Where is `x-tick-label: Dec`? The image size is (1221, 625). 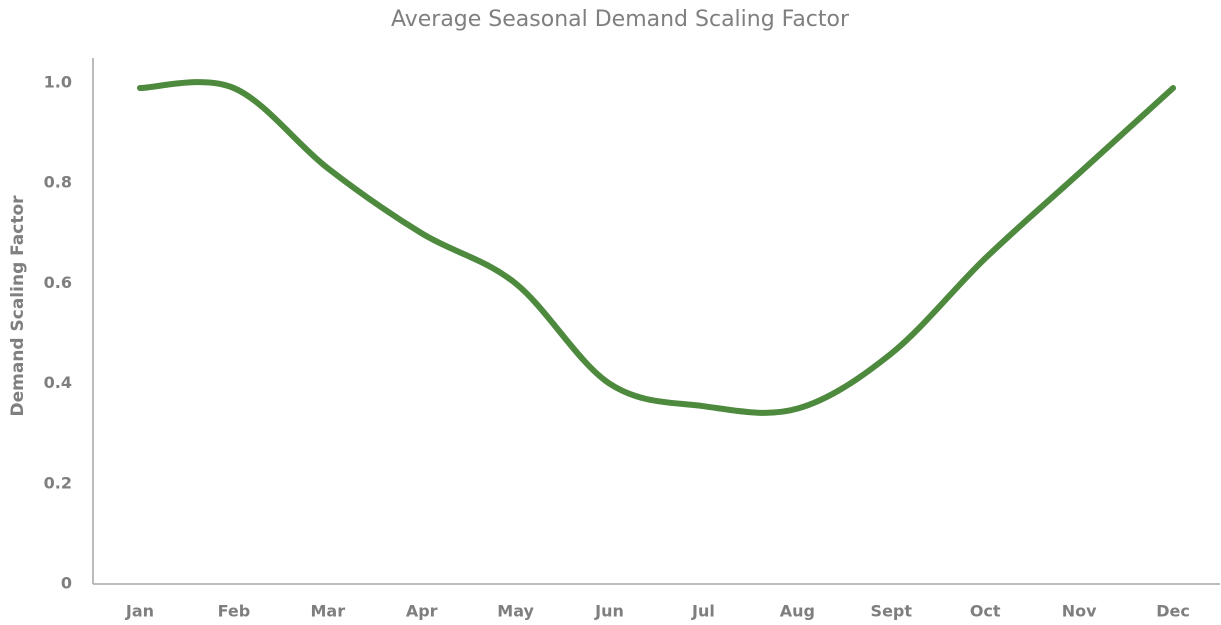 x-tick-label: Dec is located at coordinates (1173, 611).